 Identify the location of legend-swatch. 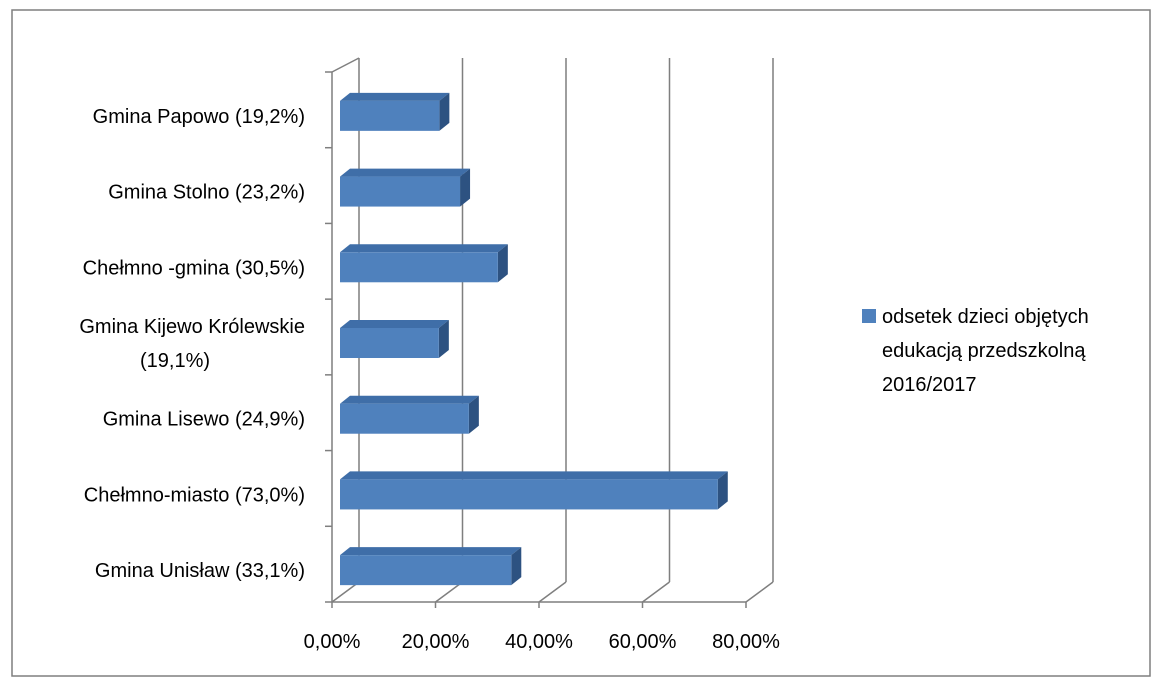
(869, 316).